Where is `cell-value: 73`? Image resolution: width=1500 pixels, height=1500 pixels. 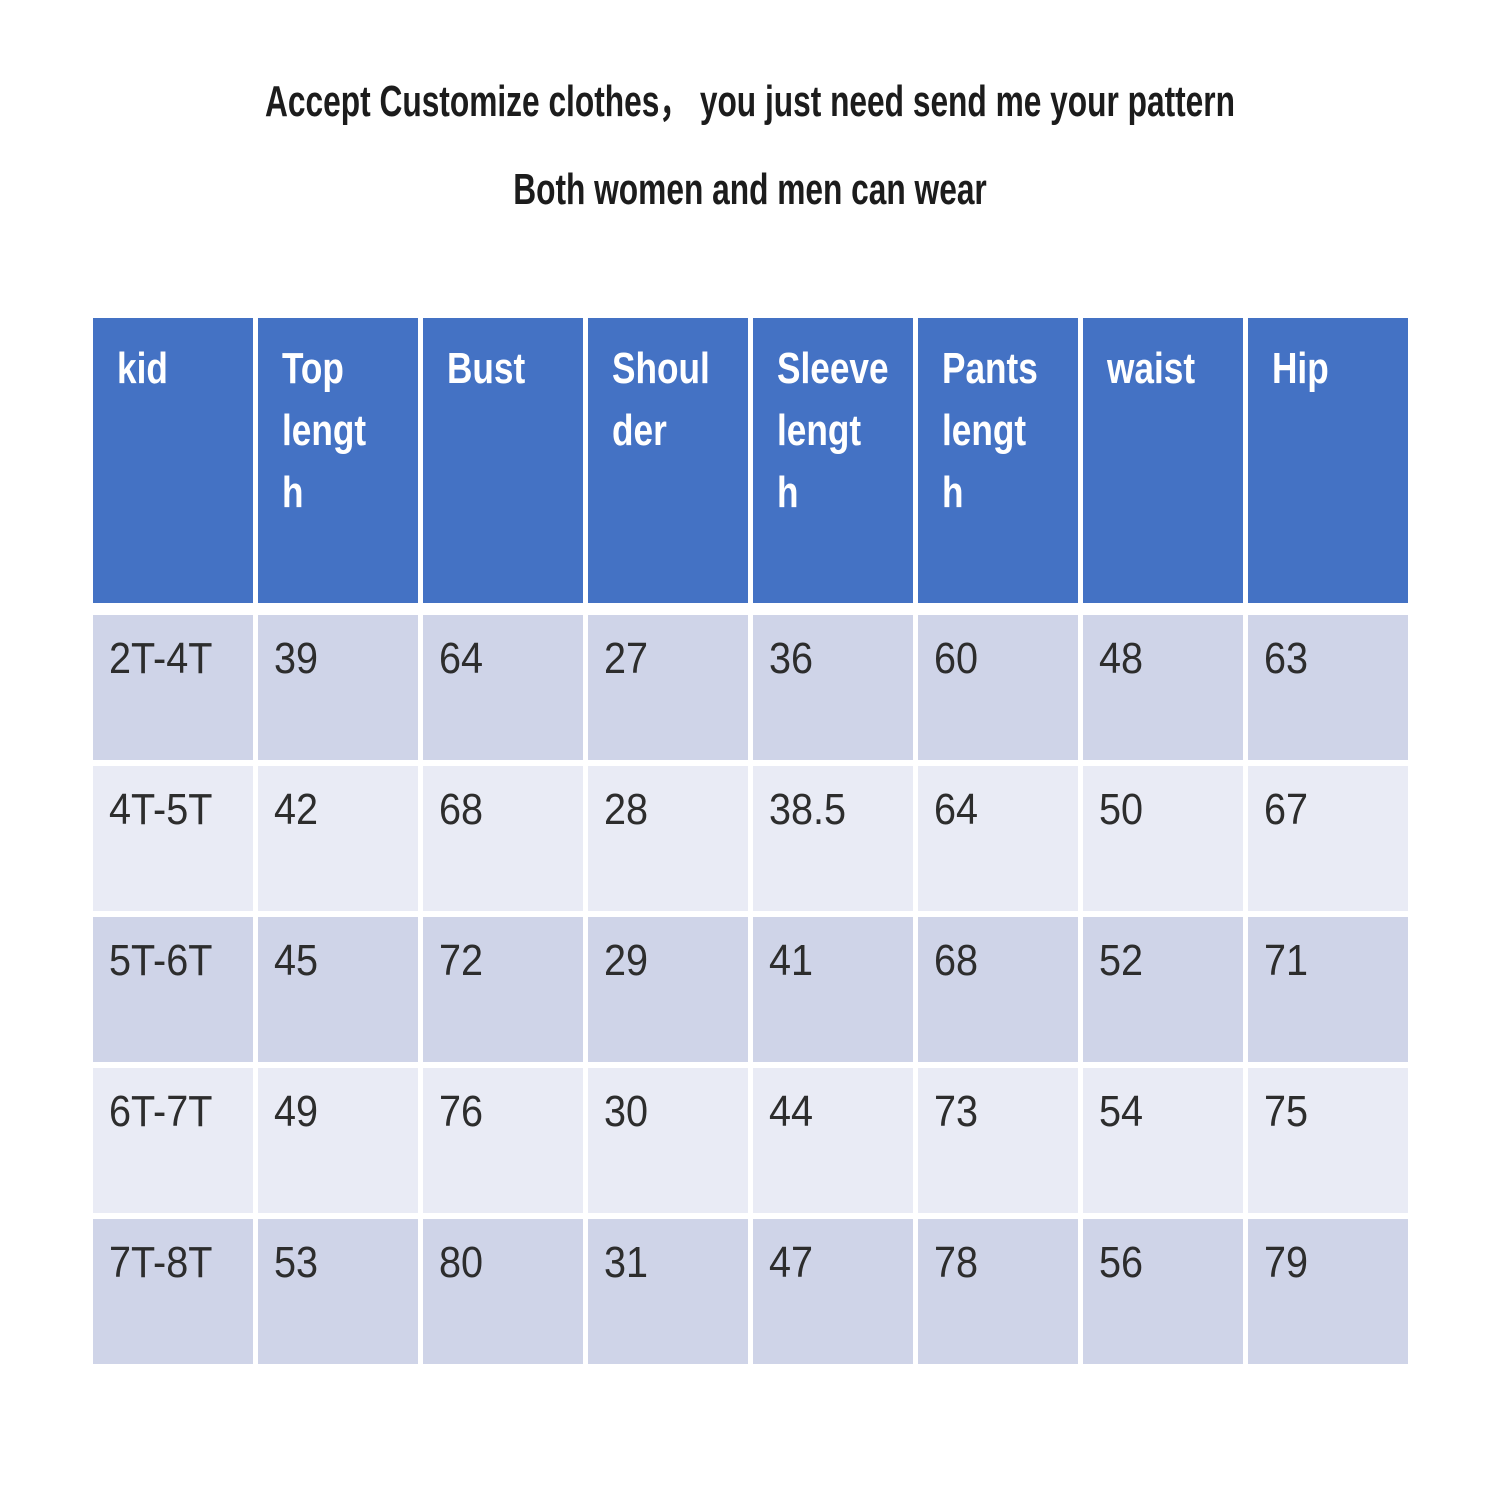
cell-value: 73 is located at coordinates (956, 1111).